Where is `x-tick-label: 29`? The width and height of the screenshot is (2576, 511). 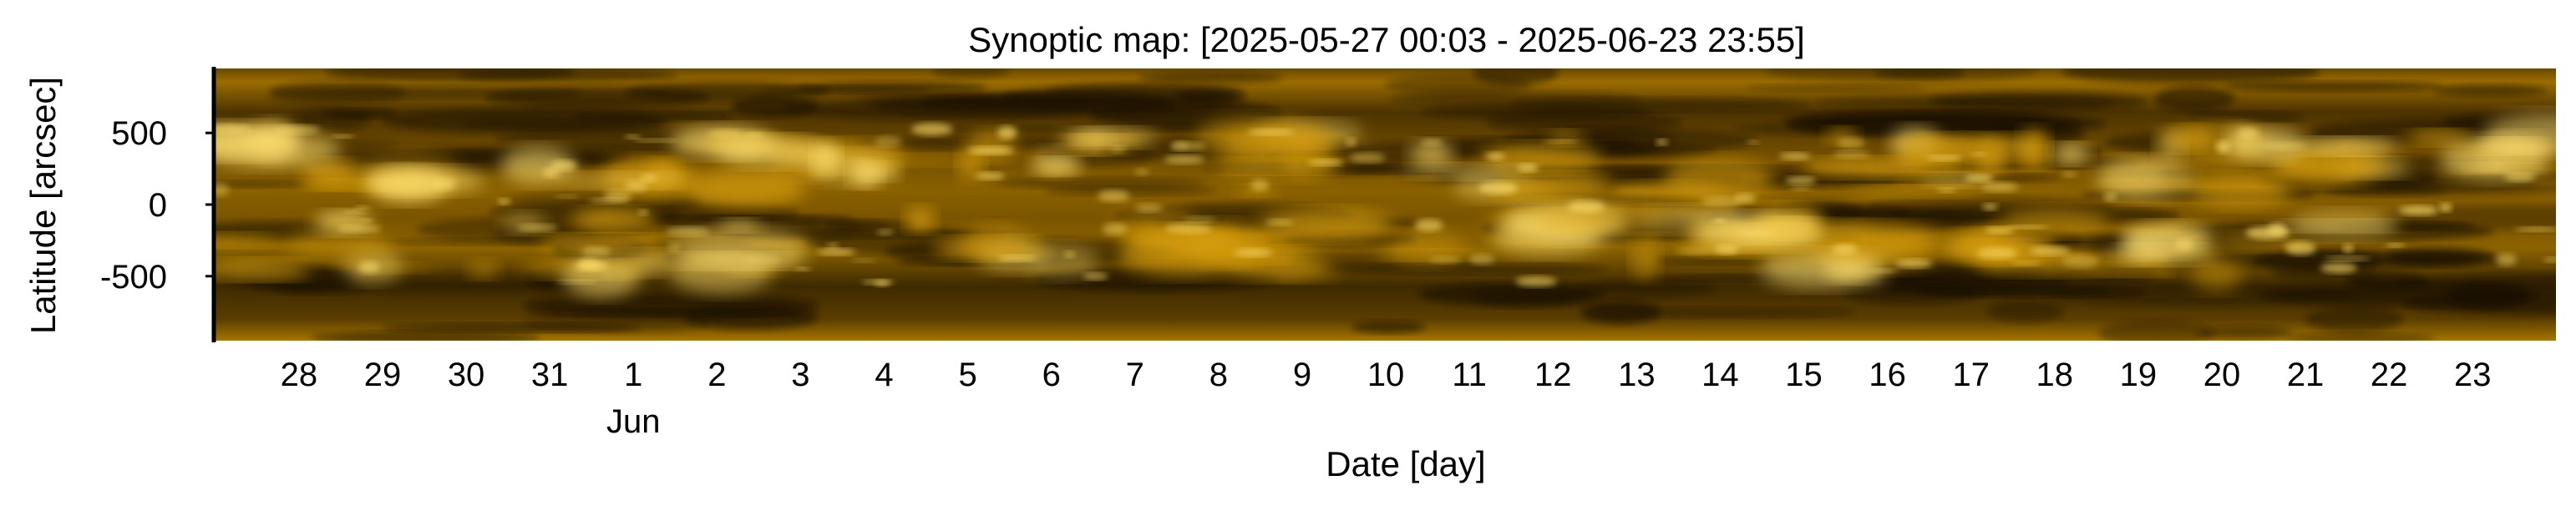 x-tick-label: 29 is located at coordinates (383, 375).